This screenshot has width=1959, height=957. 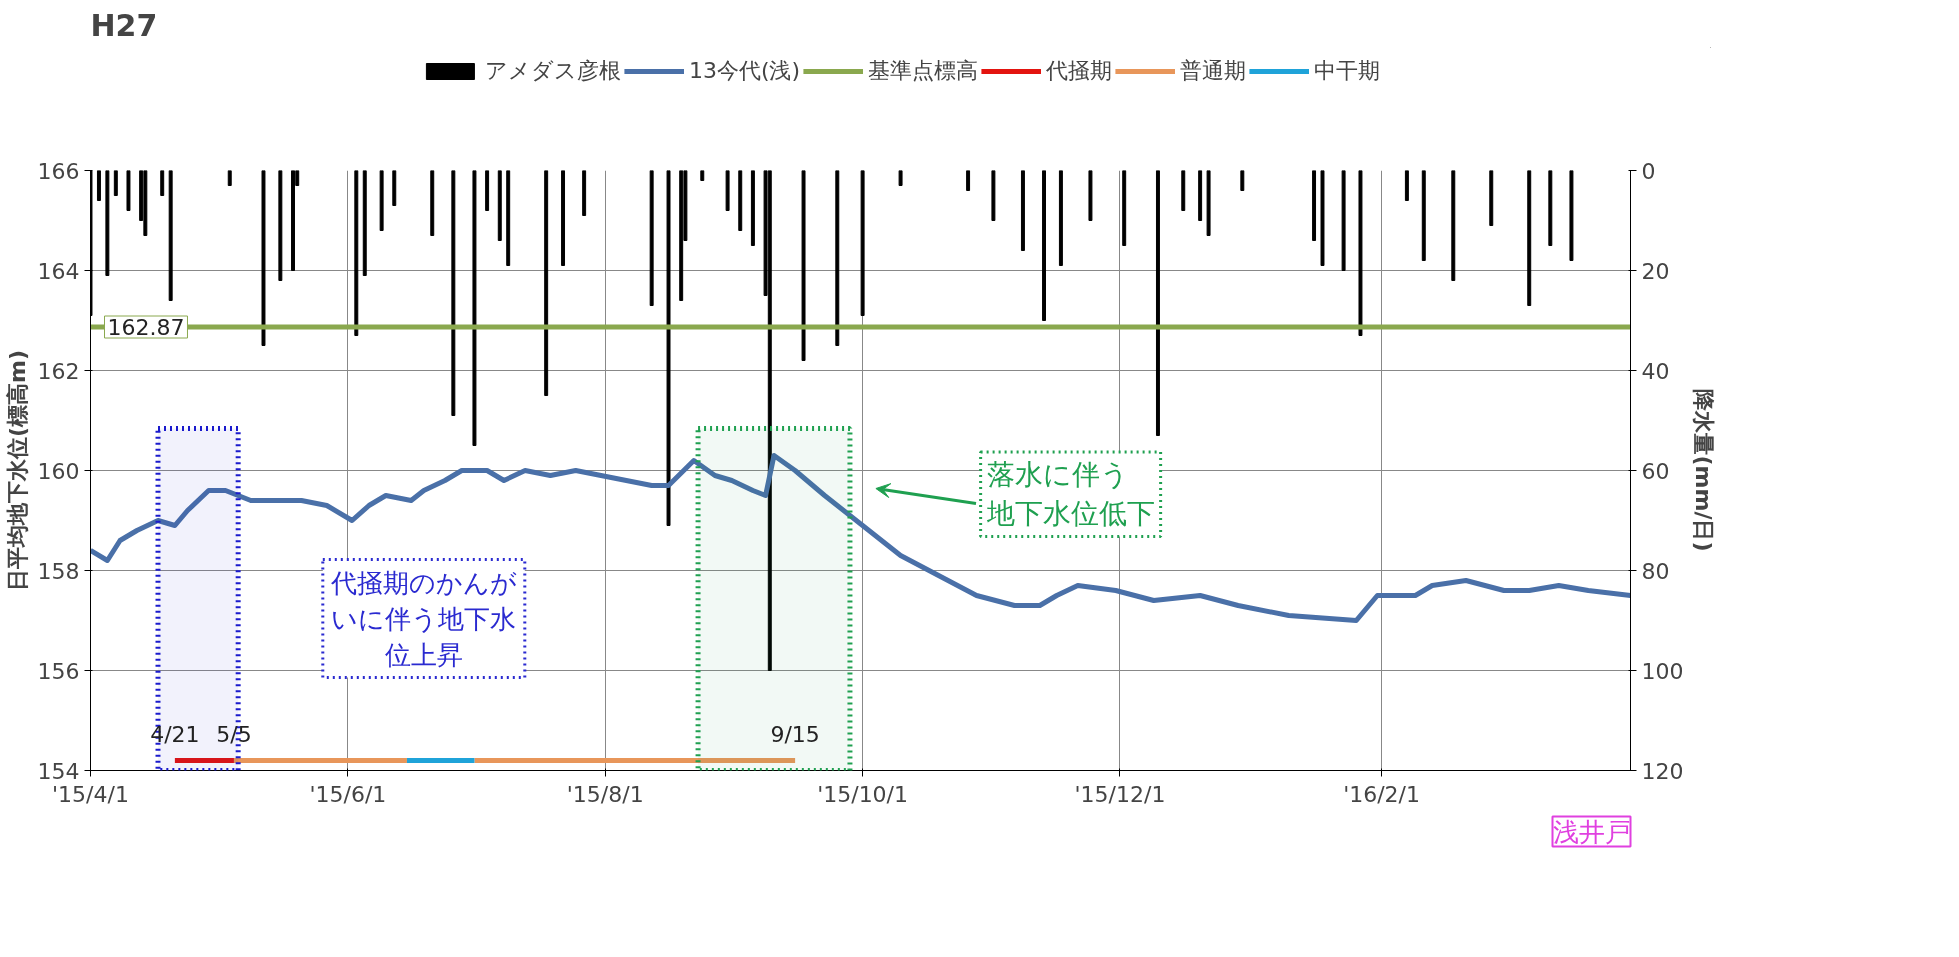 I want to click on y2-tick-label: 20, so click(x=1655, y=271).